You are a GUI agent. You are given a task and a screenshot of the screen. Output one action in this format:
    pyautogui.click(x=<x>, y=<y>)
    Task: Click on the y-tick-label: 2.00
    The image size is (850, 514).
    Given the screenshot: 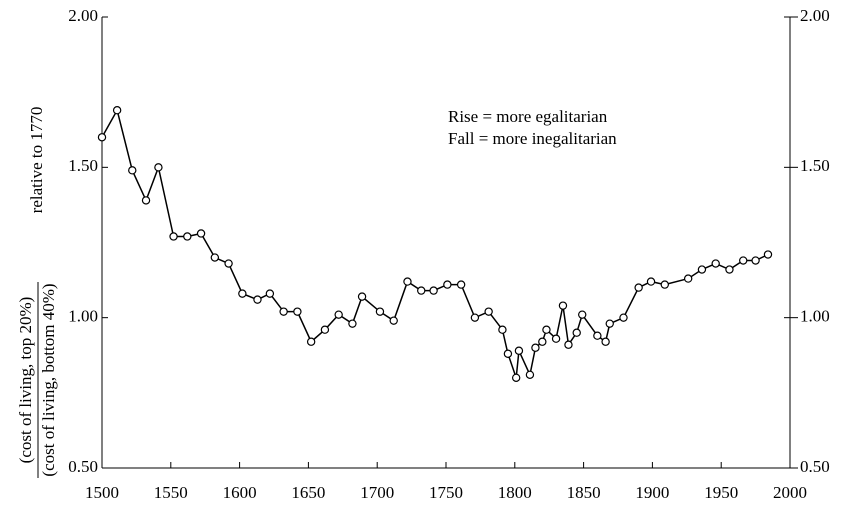 What is the action you would take?
    pyautogui.click(x=83, y=15)
    